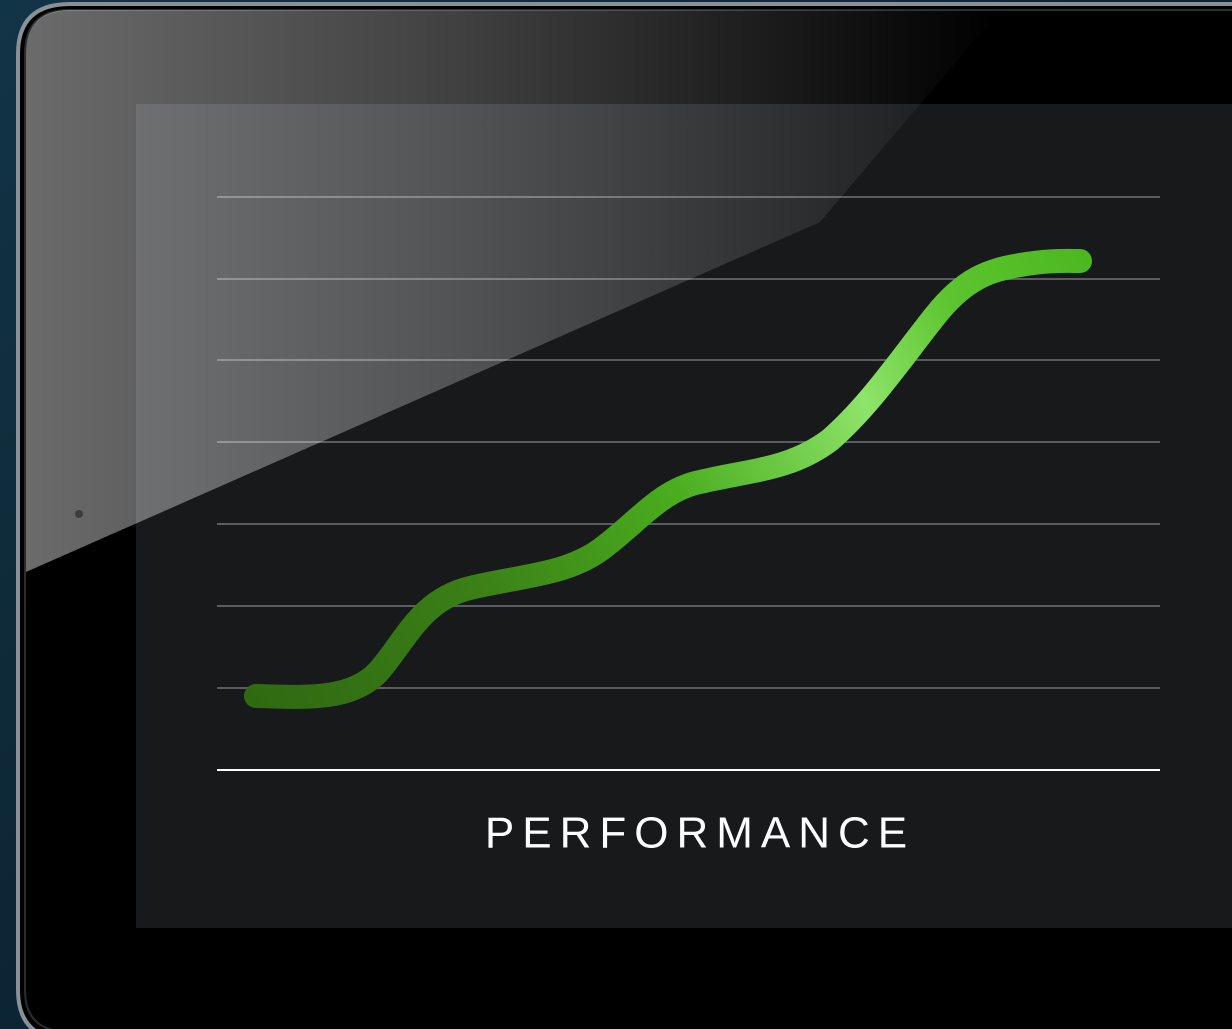 The width and height of the screenshot is (1232, 1029). I want to click on screen-label: PERFORMANCE, so click(700, 833).